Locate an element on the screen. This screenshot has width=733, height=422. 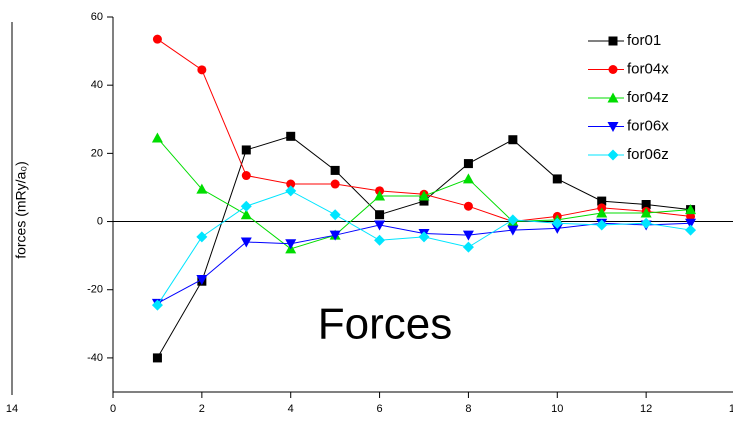
x-tick-label: 4 is located at coordinates (291, 409).